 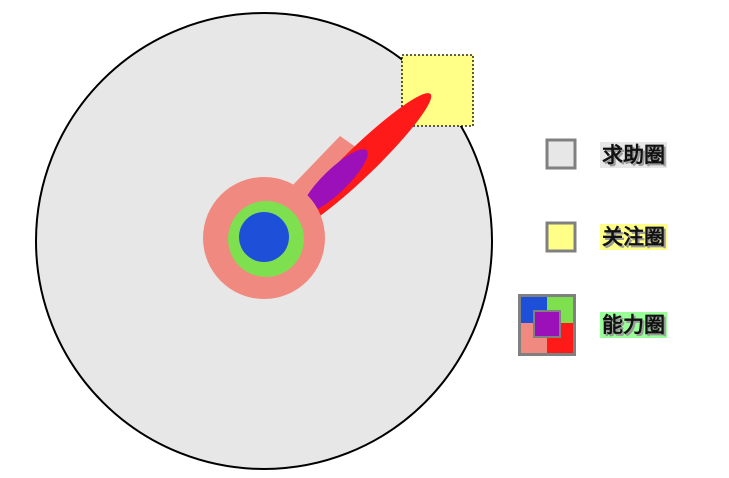 What do you see at coordinates (561, 154) in the screenshot?
I see `legend-swatch-help` at bounding box center [561, 154].